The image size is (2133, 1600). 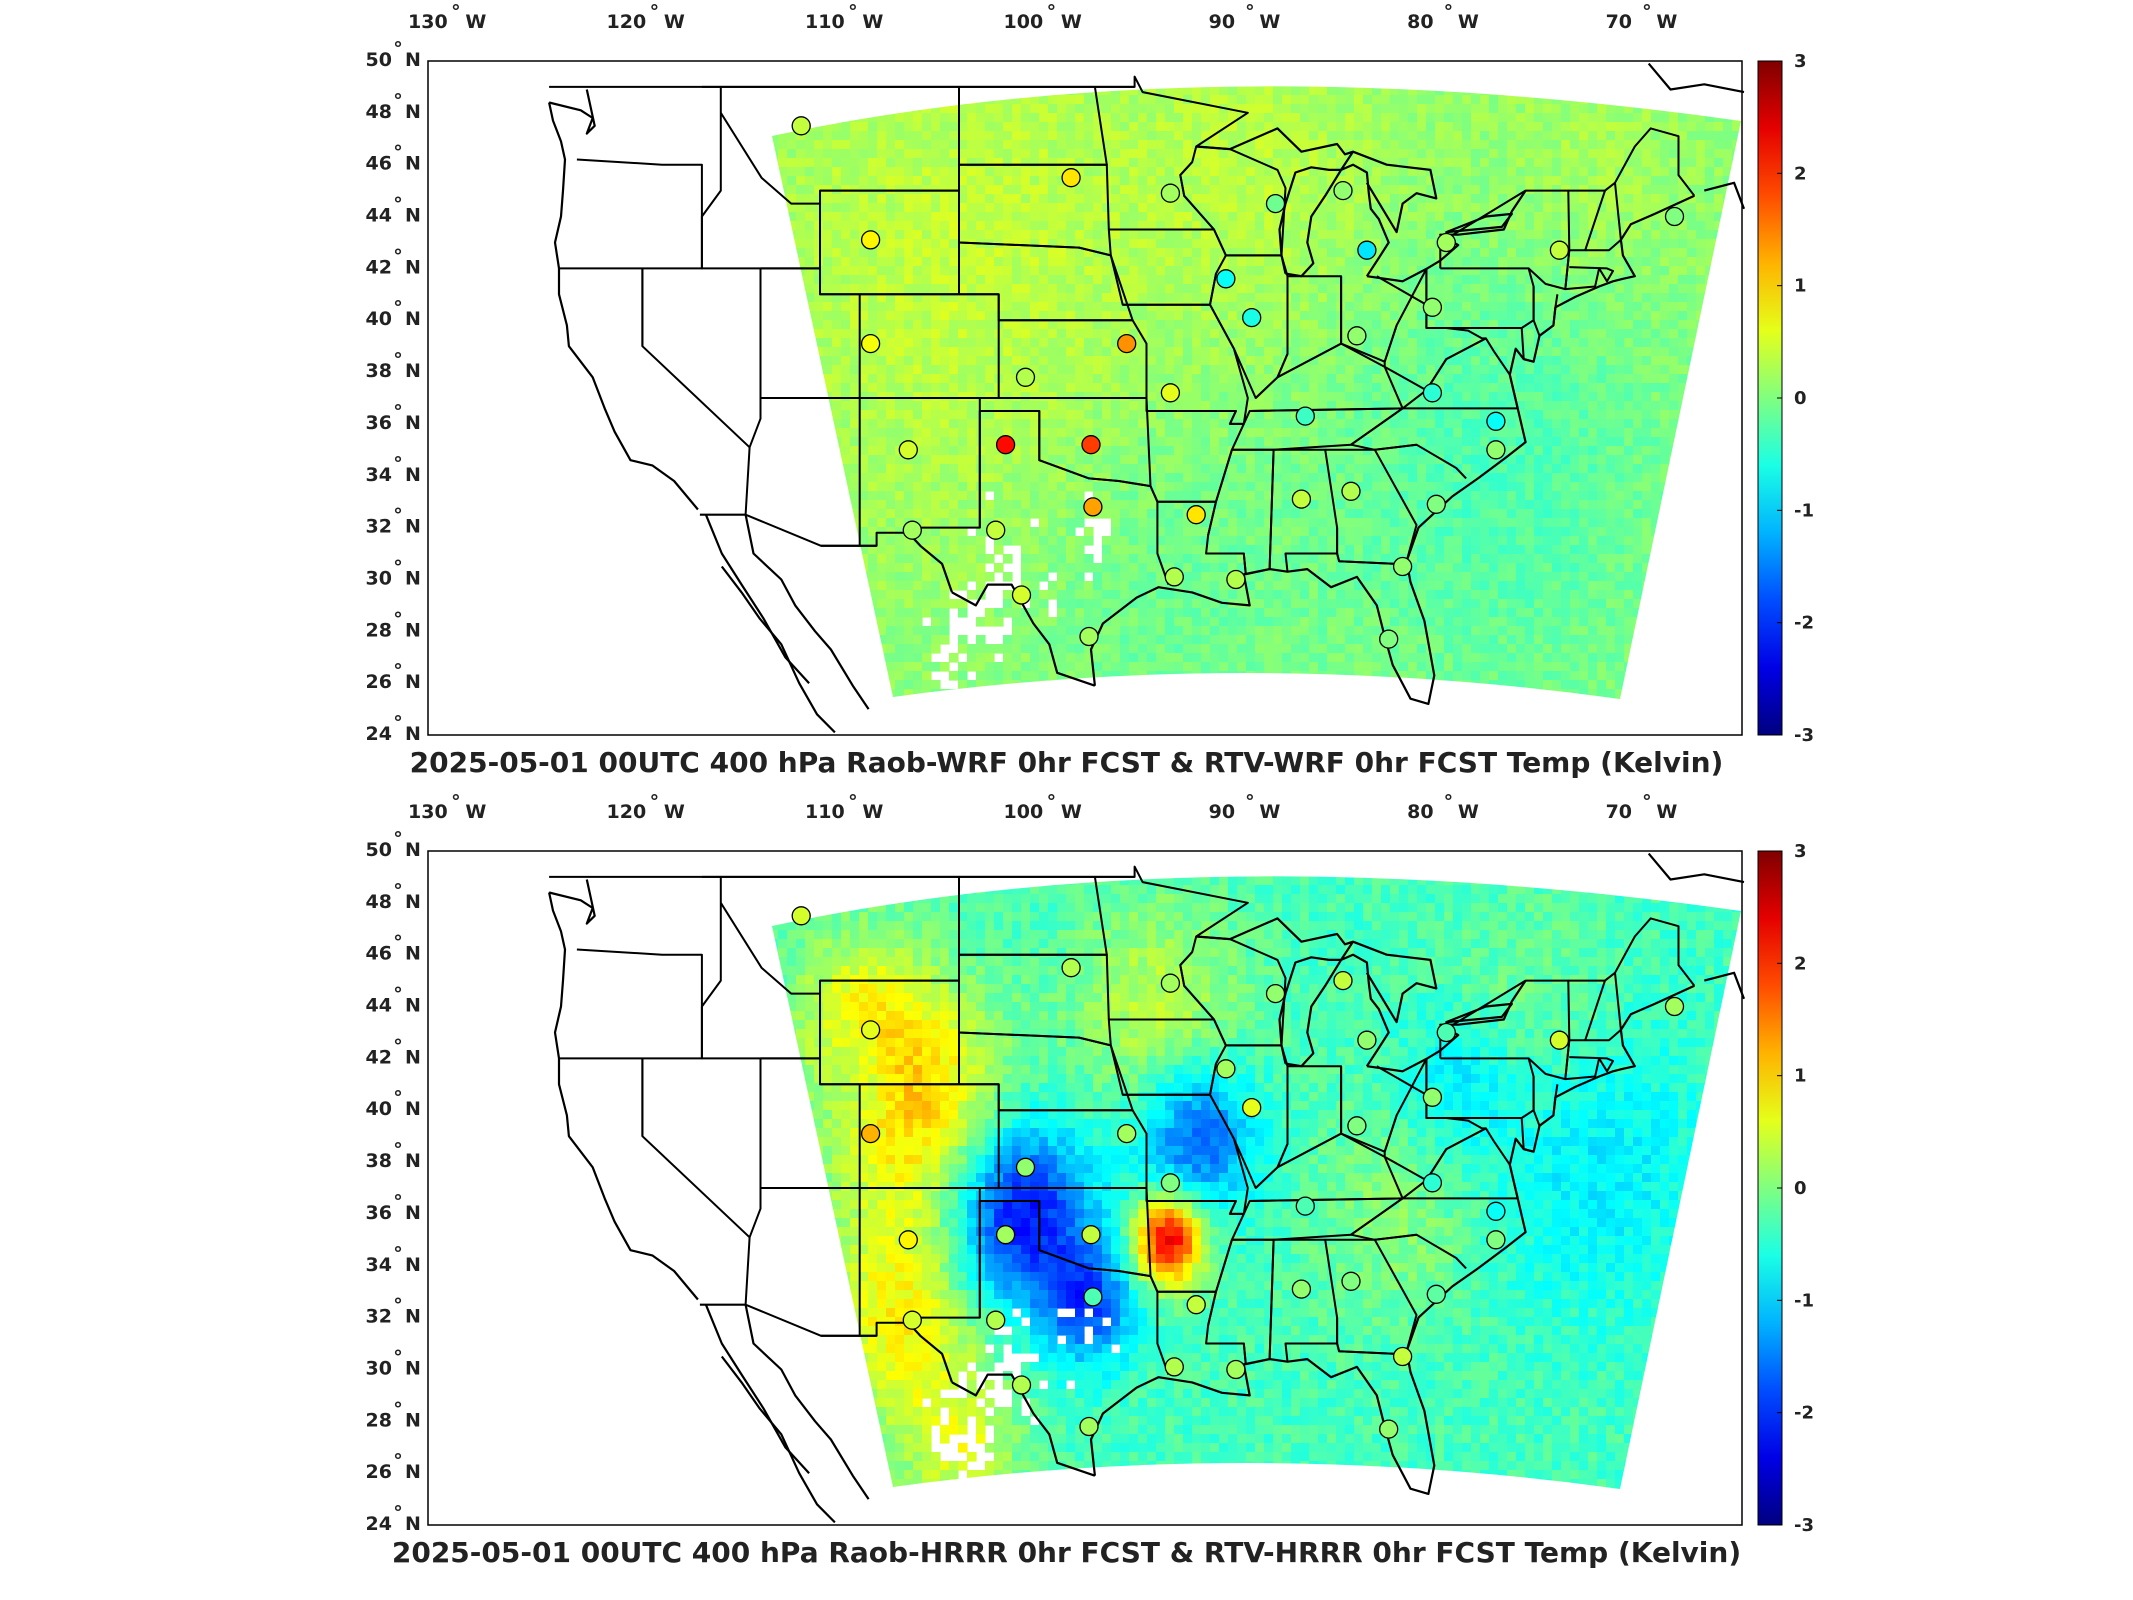 What do you see at coordinates (1804, 1525) in the screenshot?
I see `colorbar-tick-label: -3` at bounding box center [1804, 1525].